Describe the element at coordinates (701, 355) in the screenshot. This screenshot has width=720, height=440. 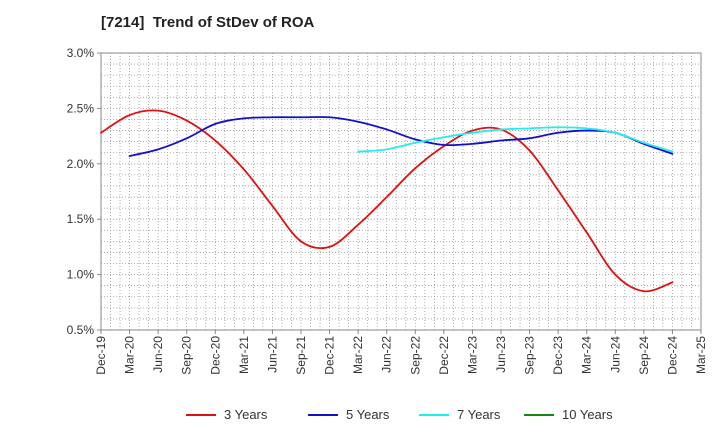
I see `x-tick-label: Mar-25` at that location.